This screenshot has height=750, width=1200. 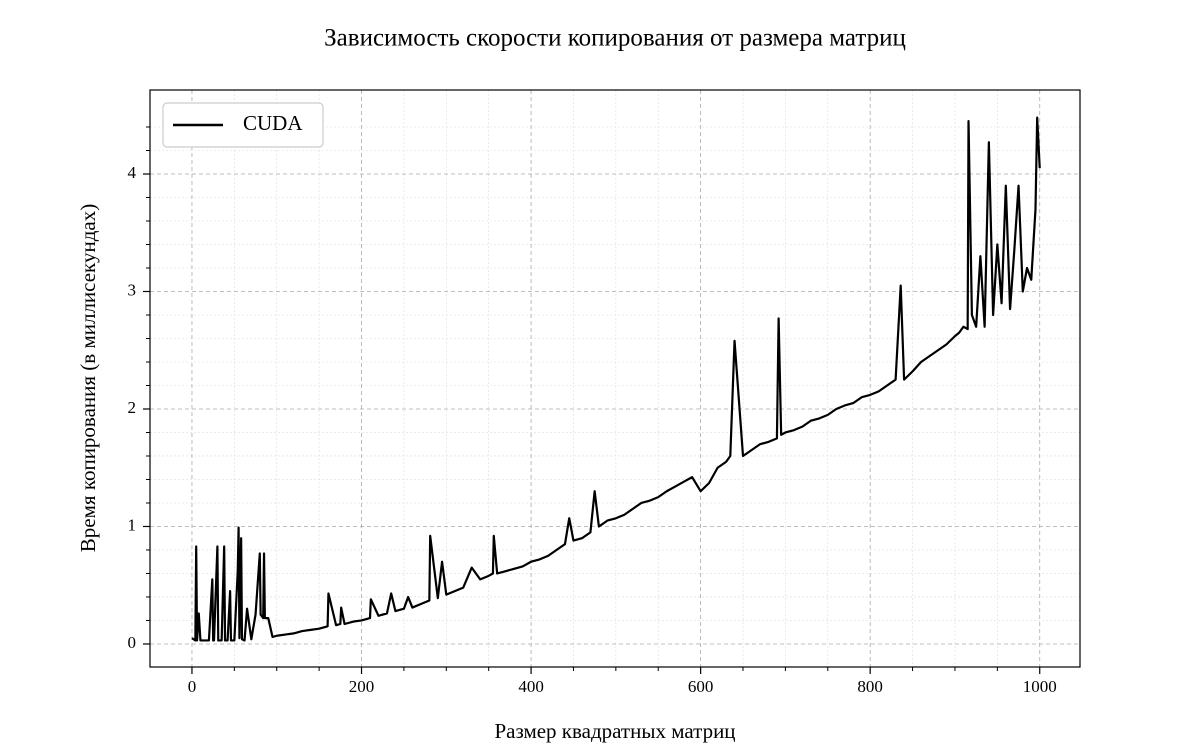 What do you see at coordinates (132, 524) in the screenshot?
I see `y-tick-label: 1` at bounding box center [132, 524].